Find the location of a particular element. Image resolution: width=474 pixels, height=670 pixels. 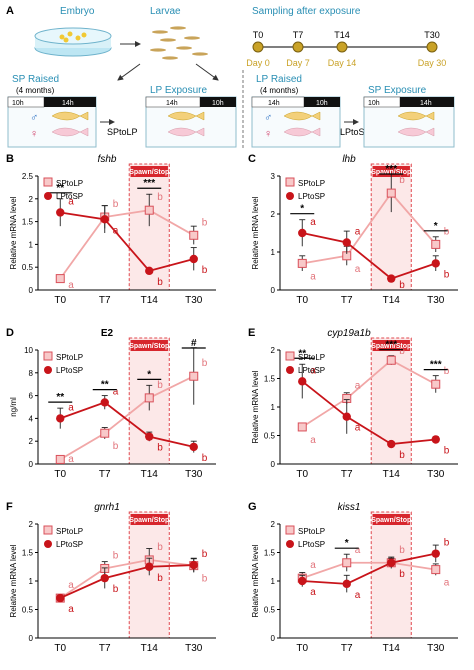

panel-letter: E is located at coordinates (251, 333).